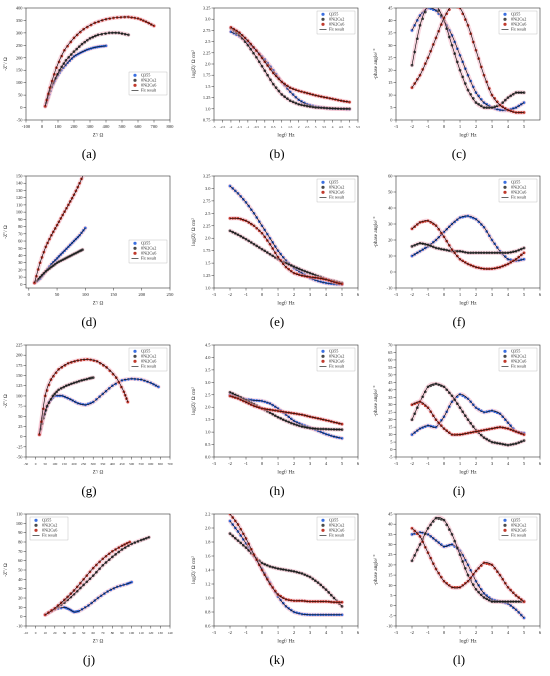 The width and height of the screenshot is (550, 676). Describe the element at coordinates (19, 20) in the screenshot. I see `y-tick-label: 350` at that location.